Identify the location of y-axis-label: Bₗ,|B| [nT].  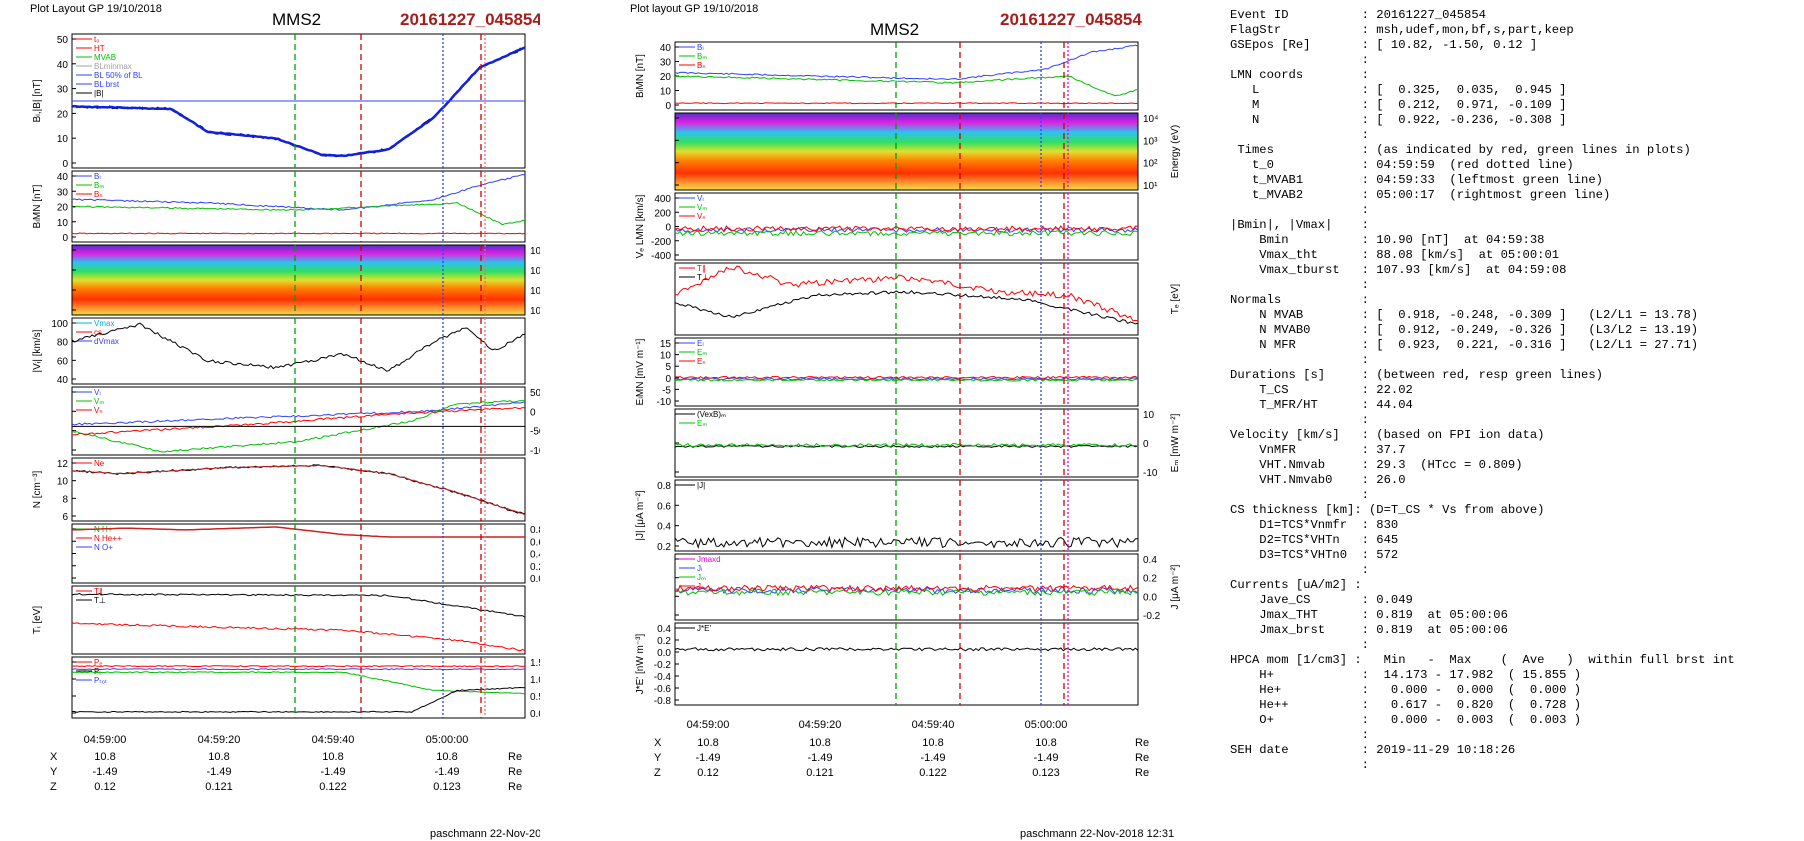
(37, 100).